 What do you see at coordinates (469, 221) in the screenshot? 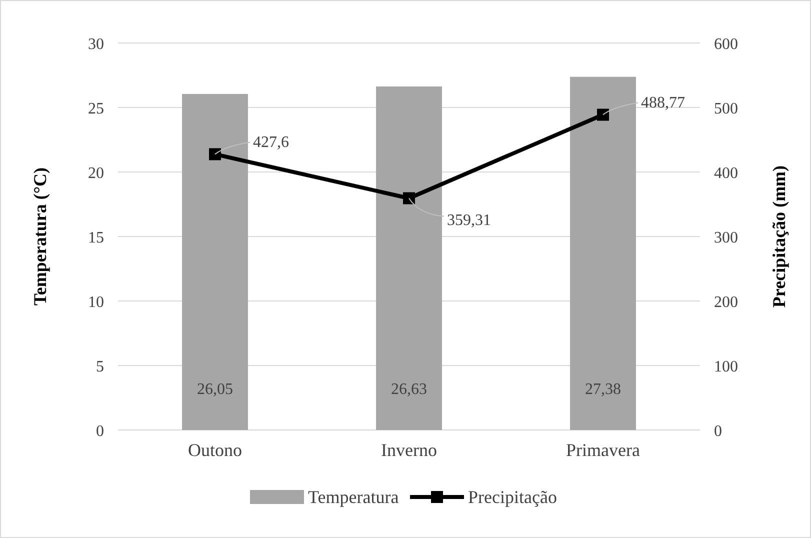
I see `data-label: 359,31` at bounding box center [469, 221].